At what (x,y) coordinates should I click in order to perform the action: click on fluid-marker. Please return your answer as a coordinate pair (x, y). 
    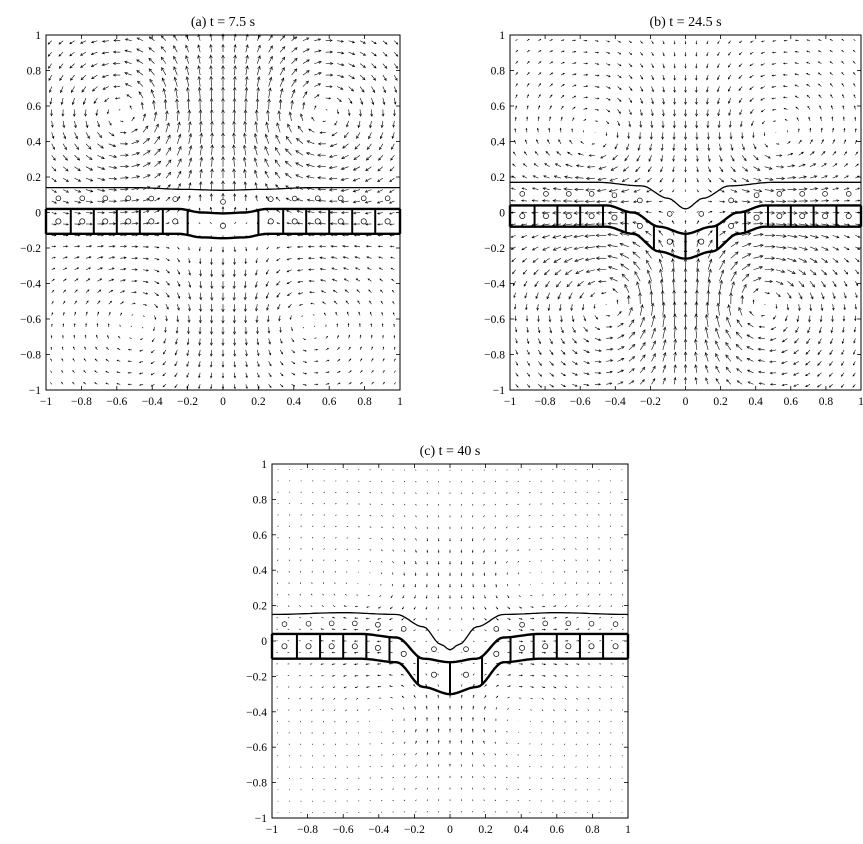
    Looking at the image, I should click on (848, 194).